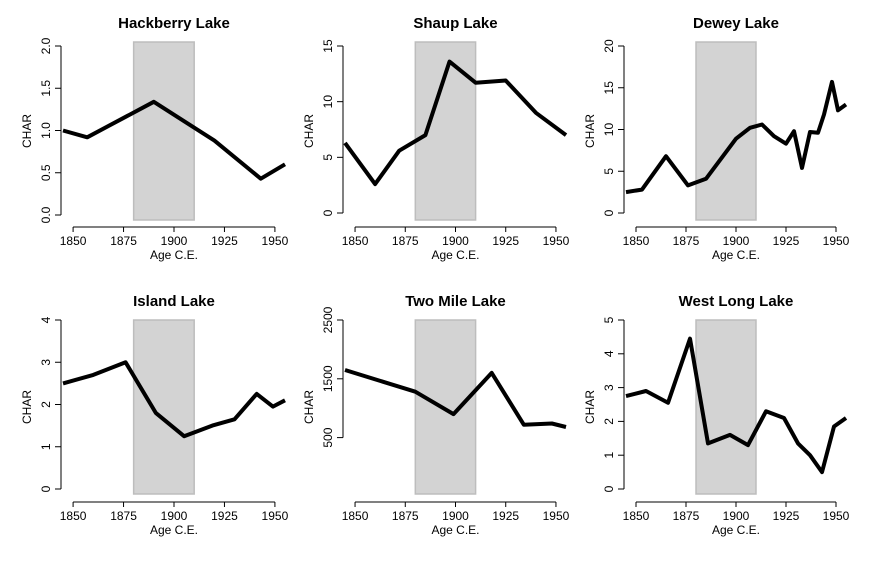 This screenshot has width=878, height=563. What do you see at coordinates (455, 23) in the screenshot?
I see `chart-title: Shaup Lake` at bounding box center [455, 23].